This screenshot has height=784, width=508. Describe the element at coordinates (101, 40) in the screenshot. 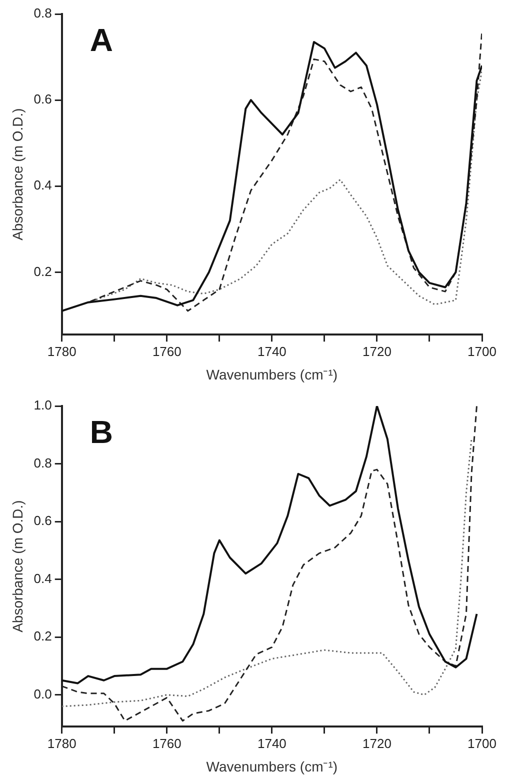

I see `annotation: A` at that location.